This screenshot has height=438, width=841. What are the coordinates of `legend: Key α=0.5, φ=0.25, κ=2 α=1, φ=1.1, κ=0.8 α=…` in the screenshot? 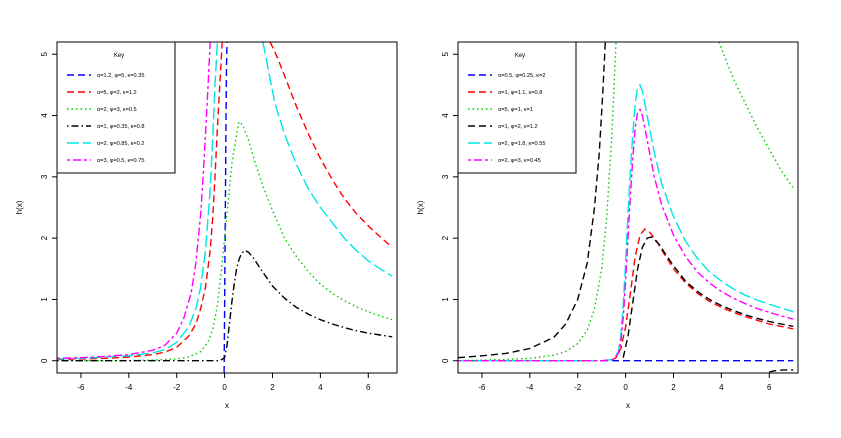 It's located at (517, 107).